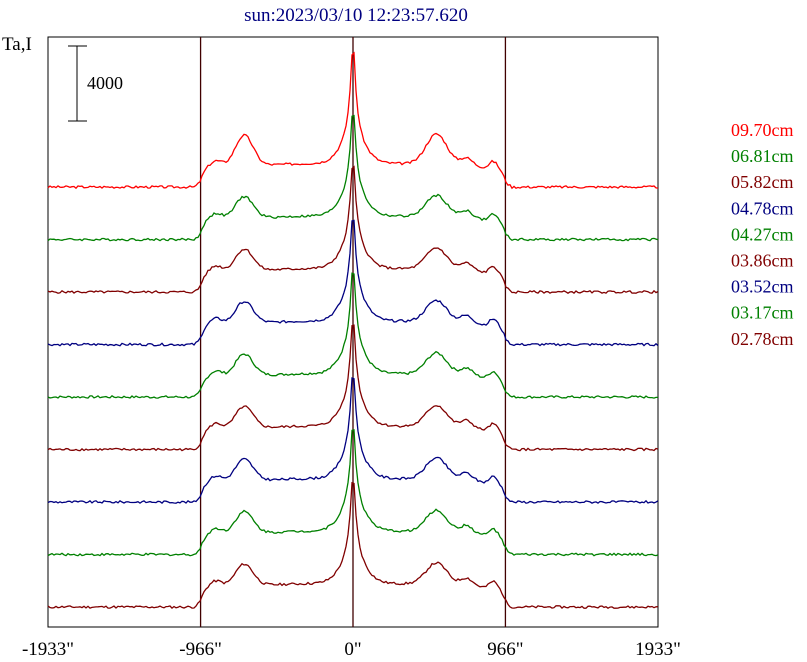 Image resolution: width=807 pixels, height=662 pixels. I want to click on series-line-0681cm, so click(353, 178).